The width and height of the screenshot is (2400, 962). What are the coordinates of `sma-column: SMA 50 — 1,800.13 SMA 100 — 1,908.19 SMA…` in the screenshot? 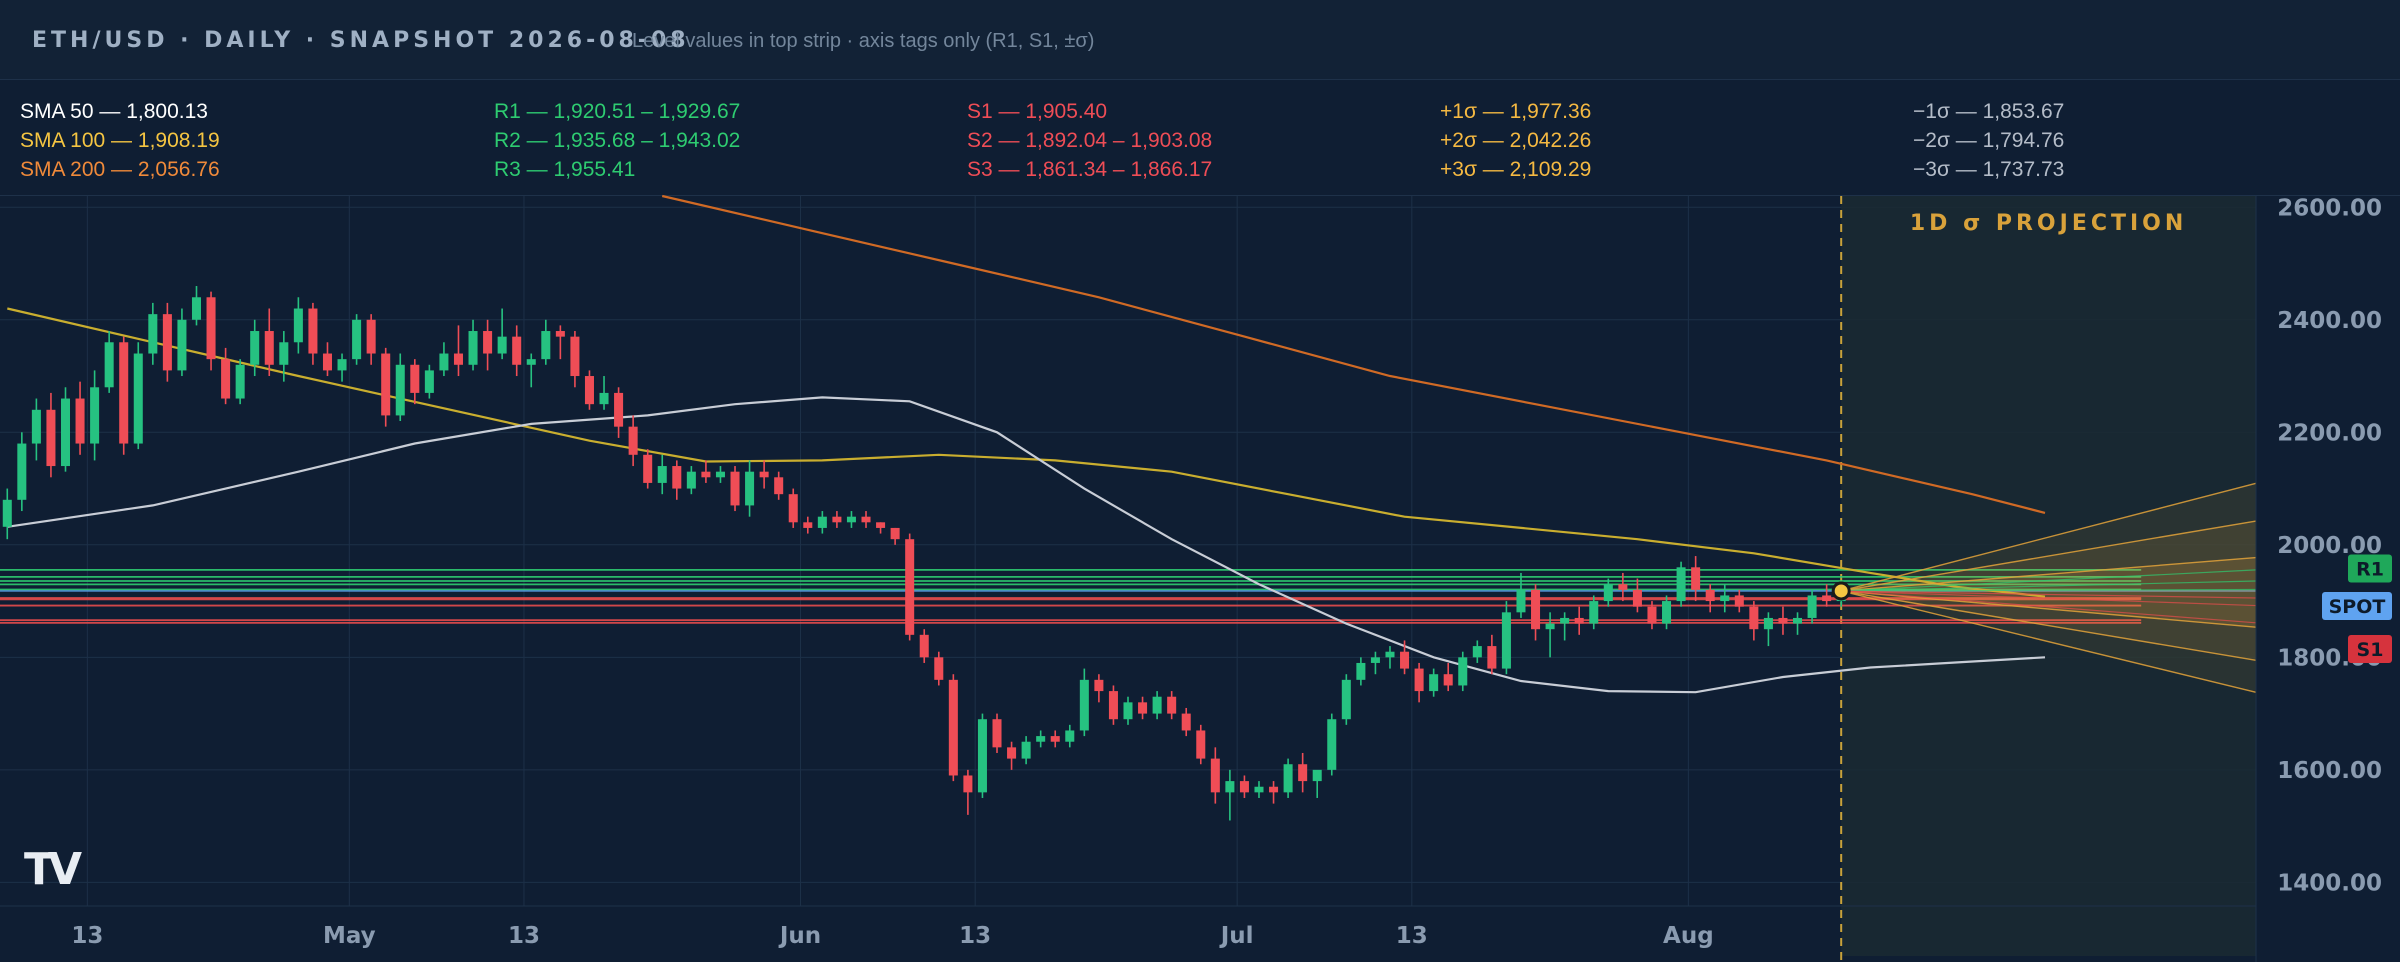 It's located at (120, 140).